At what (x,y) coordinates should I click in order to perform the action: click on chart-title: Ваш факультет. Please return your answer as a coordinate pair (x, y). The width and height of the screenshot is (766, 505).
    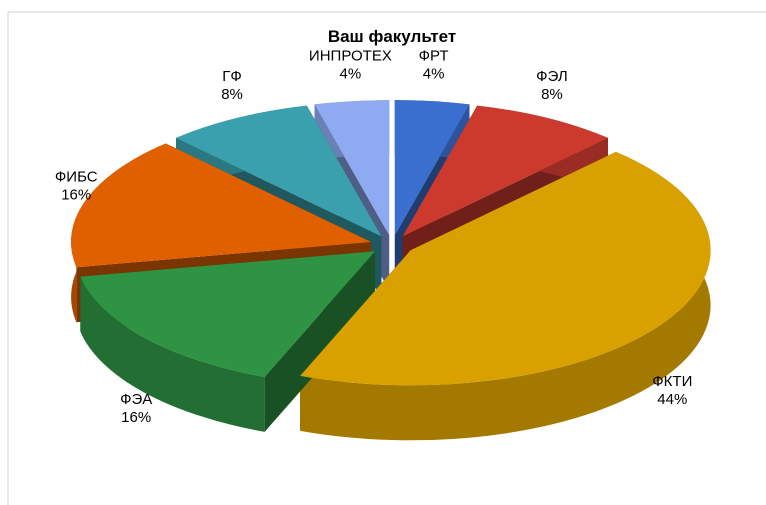
    Looking at the image, I should click on (392, 36).